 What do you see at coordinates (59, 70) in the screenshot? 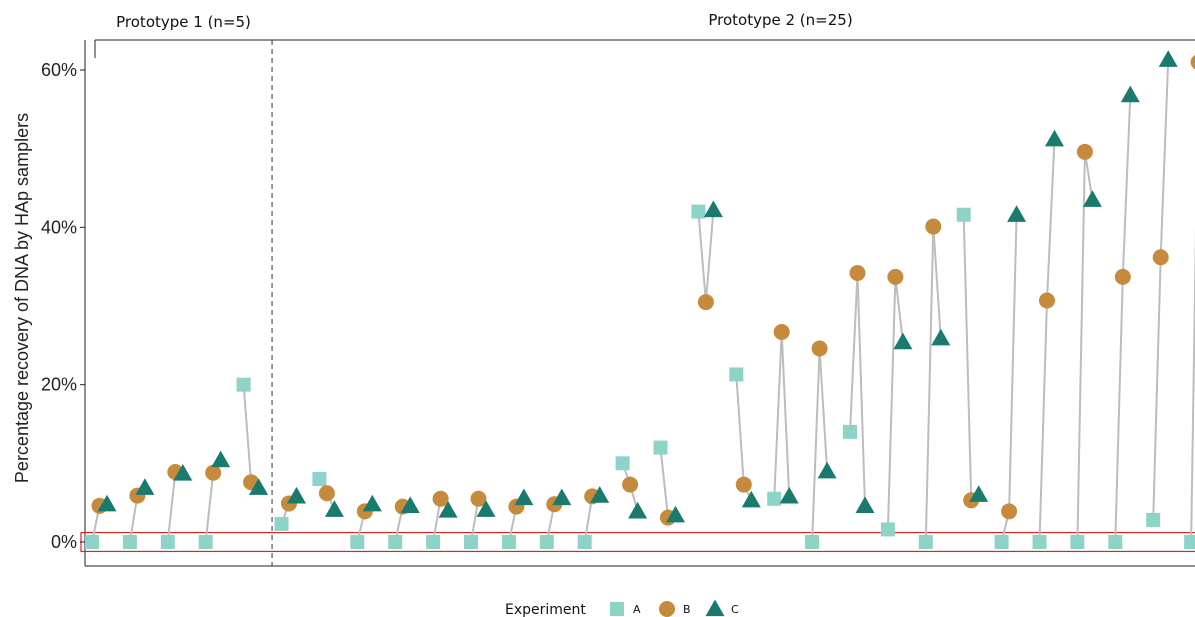
I see `y-tick-label: 60%` at bounding box center [59, 70].